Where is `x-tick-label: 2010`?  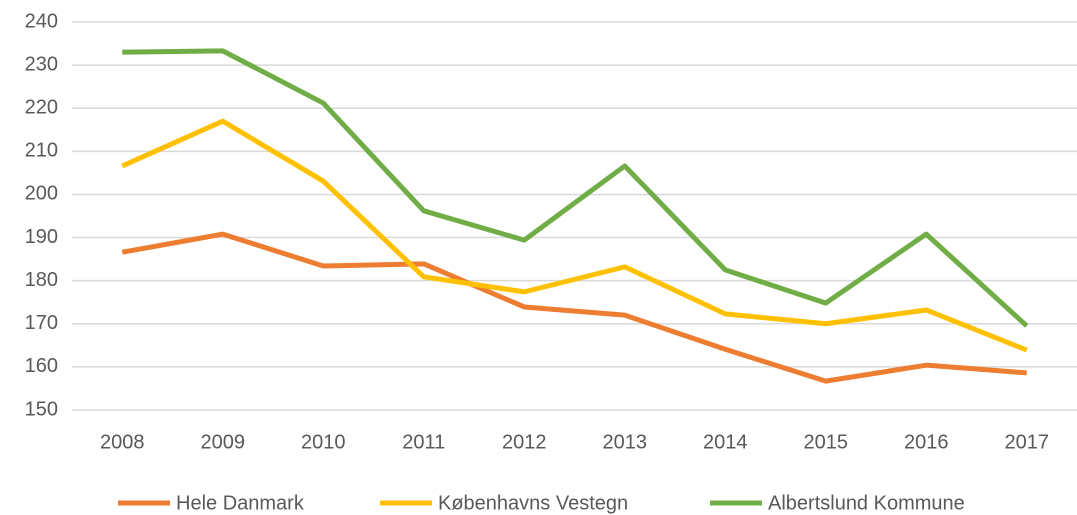 x-tick-label: 2010 is located at coordinates (323, 442).